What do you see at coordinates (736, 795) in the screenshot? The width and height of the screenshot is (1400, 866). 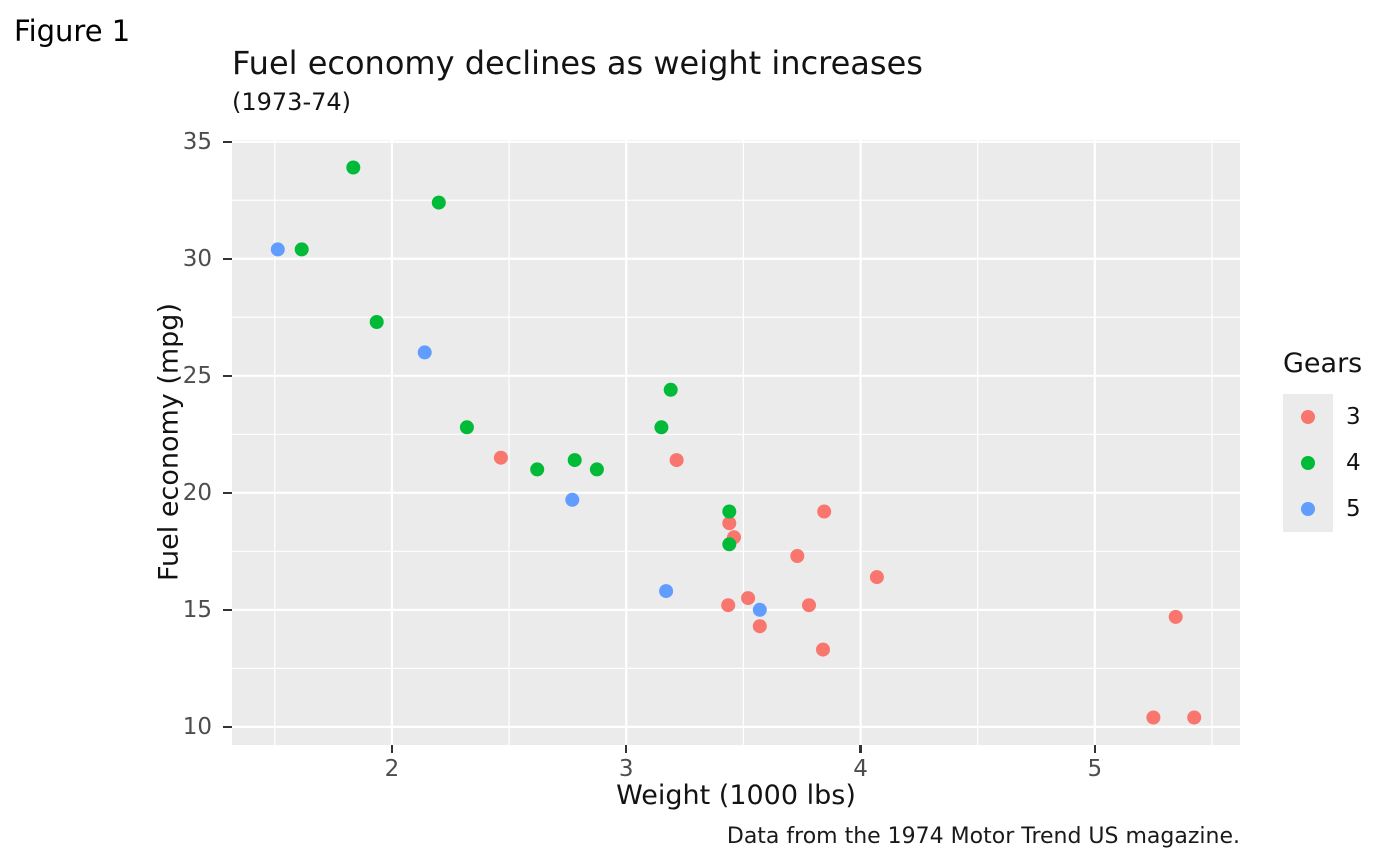 I see `x-axis-title: Weight (1000 lbs)` at bounding box center [736, 795].